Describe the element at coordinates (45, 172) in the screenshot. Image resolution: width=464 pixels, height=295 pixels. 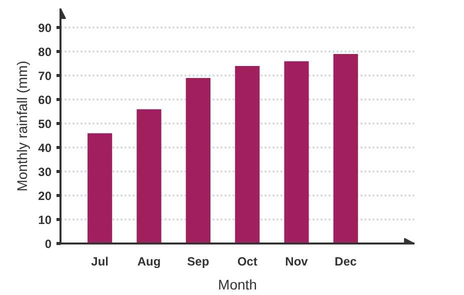
I see `y-tick-label: 30` at that location.